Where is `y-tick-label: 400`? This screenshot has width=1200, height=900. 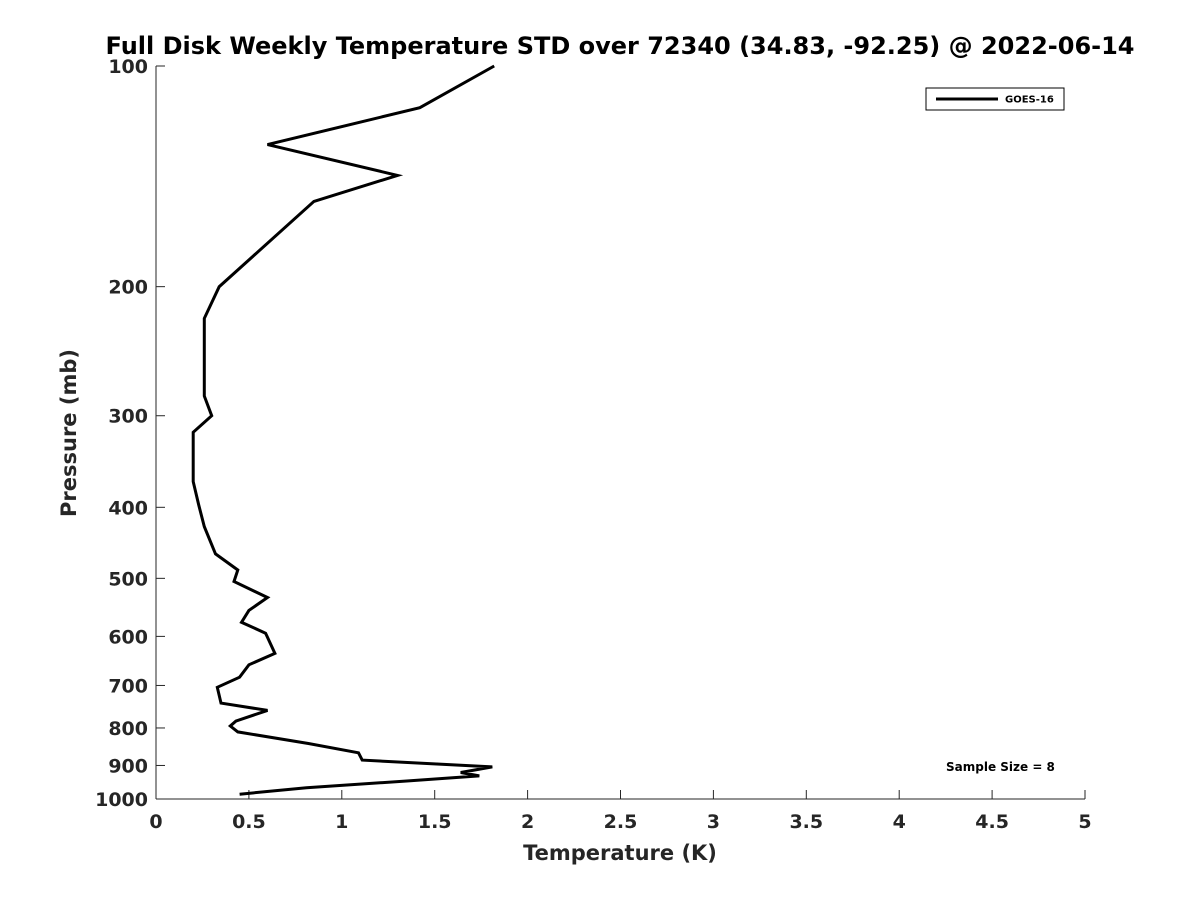 y-tick-label: 400 is located at coordinates (128, 508).